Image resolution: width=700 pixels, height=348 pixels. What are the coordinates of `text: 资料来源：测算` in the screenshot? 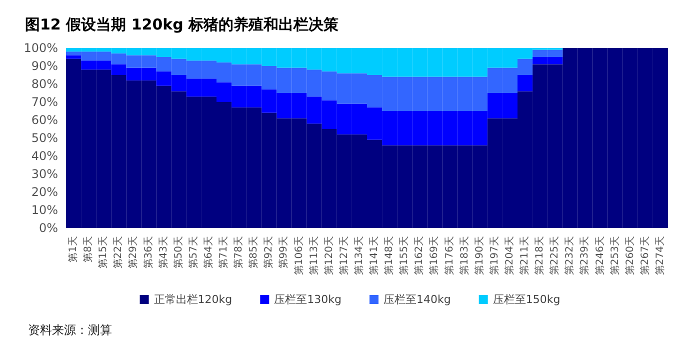 It's located at (70, 330).